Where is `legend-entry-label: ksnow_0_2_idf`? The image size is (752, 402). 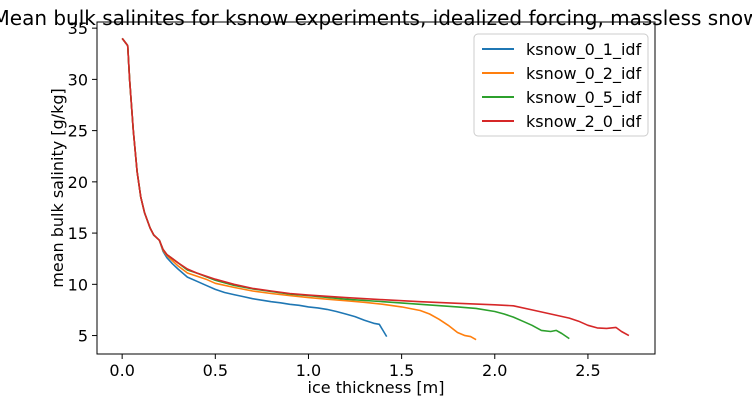
legend-entry-label: ksnow_0_2_idf is located at coordinates (584, 74).